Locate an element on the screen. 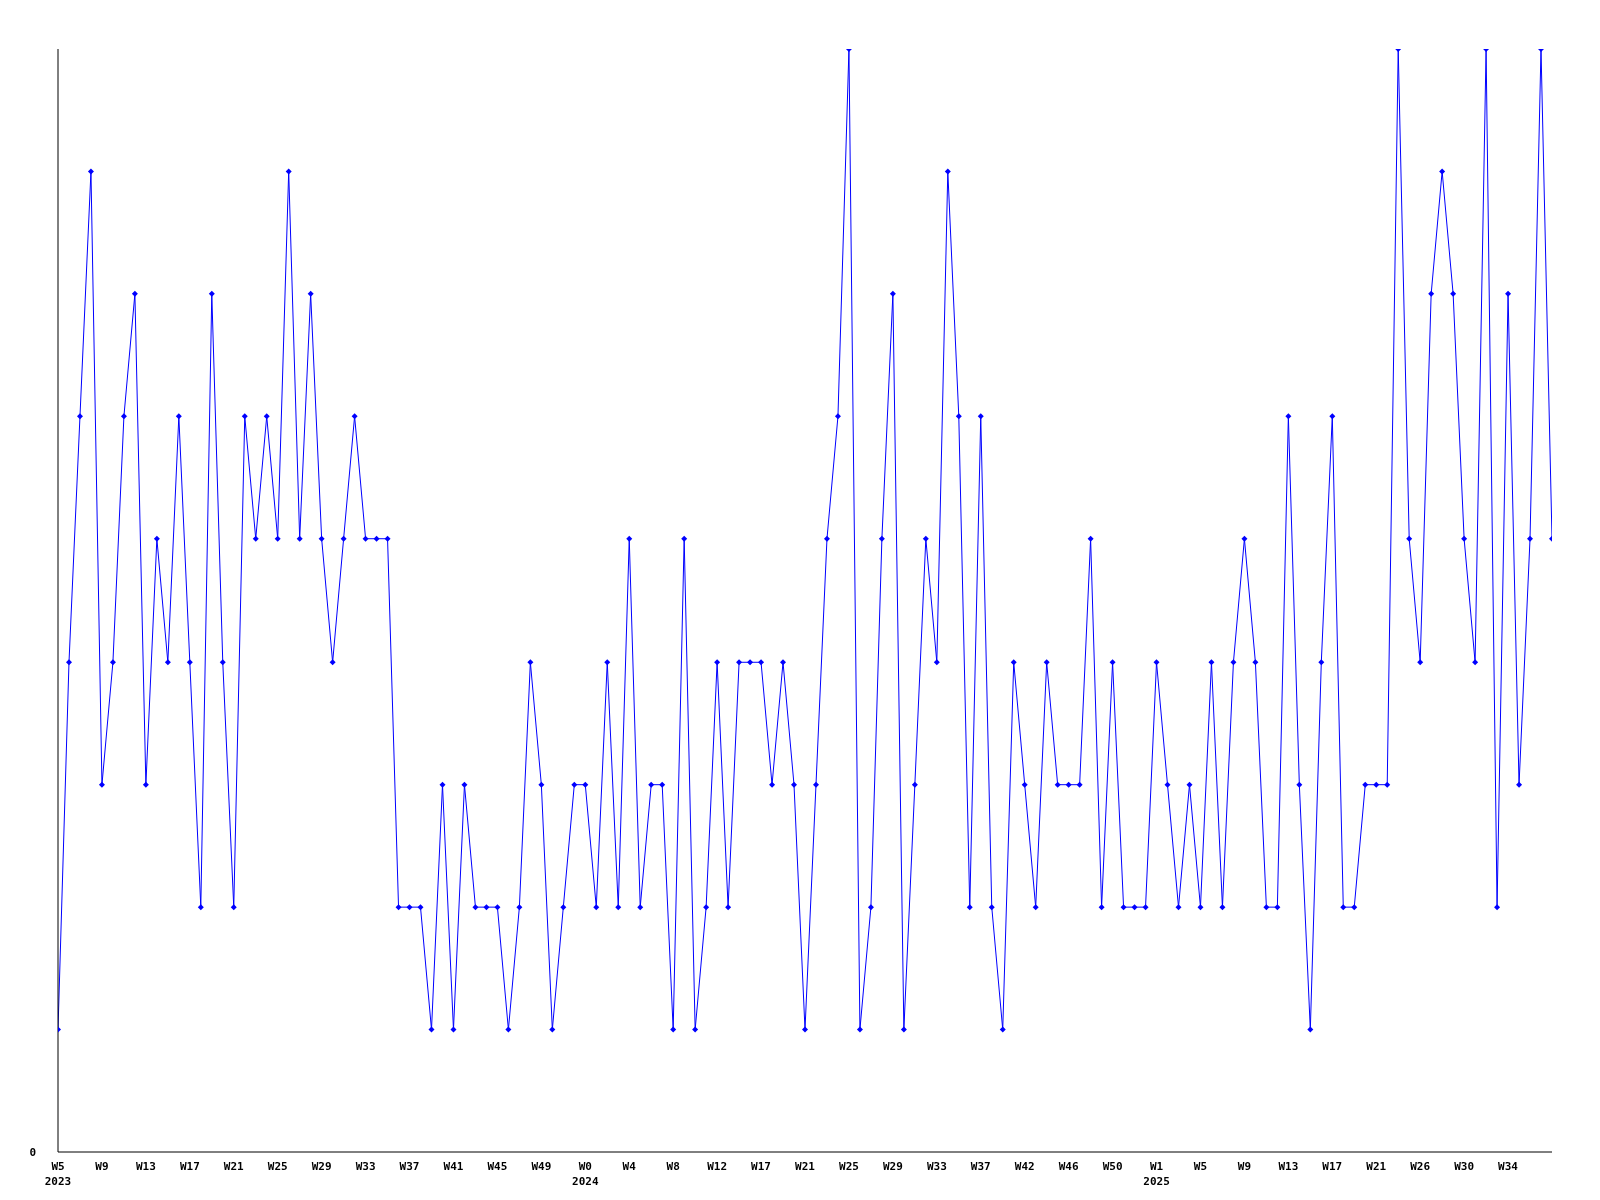 The width and height of the screenshot is (1600, 1200). x-tick-label: W12 is located at coordinates (717, 1166).